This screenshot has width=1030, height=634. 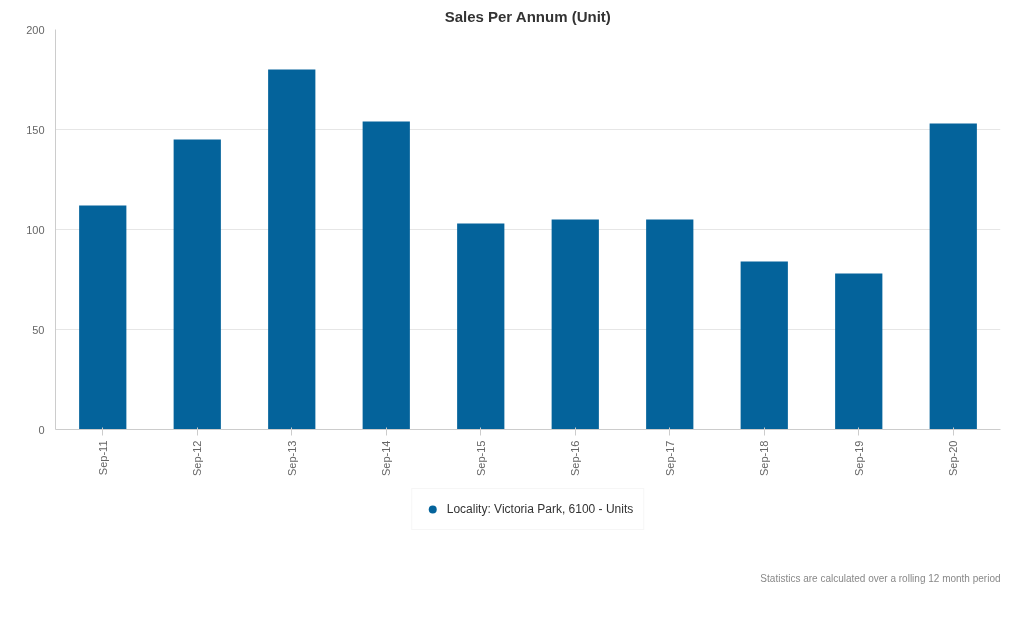 I want to click on chart-title: Sales Per Annum (Unit), so click(x=527, y=16).